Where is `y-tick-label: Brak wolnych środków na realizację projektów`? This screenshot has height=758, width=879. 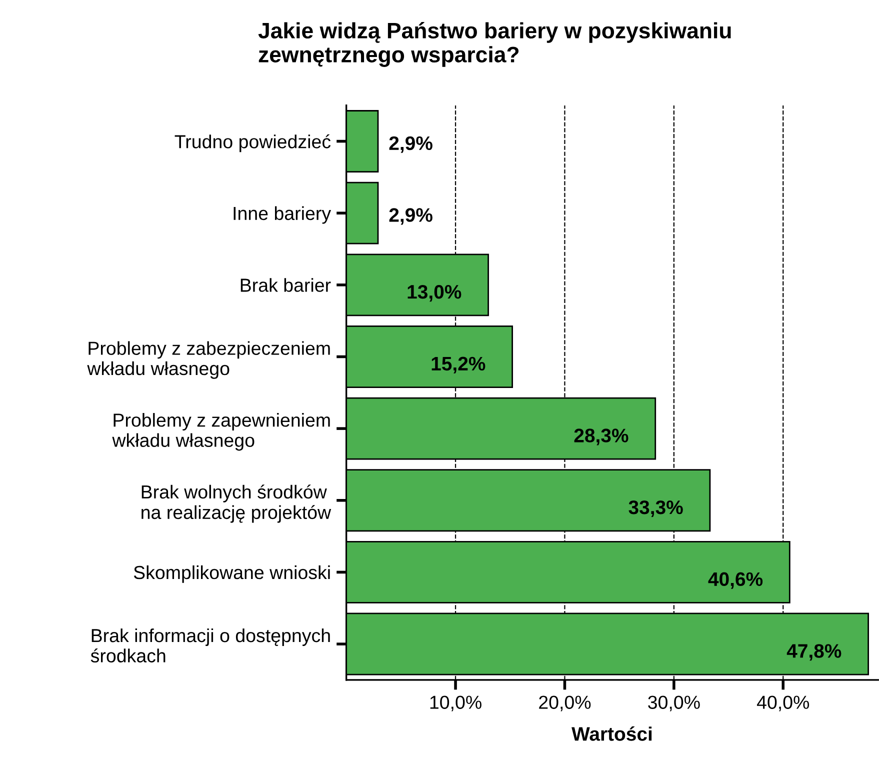 y-tick-label: Brak wolnych środków na realizację projektów is located at coordinates (237, 503).